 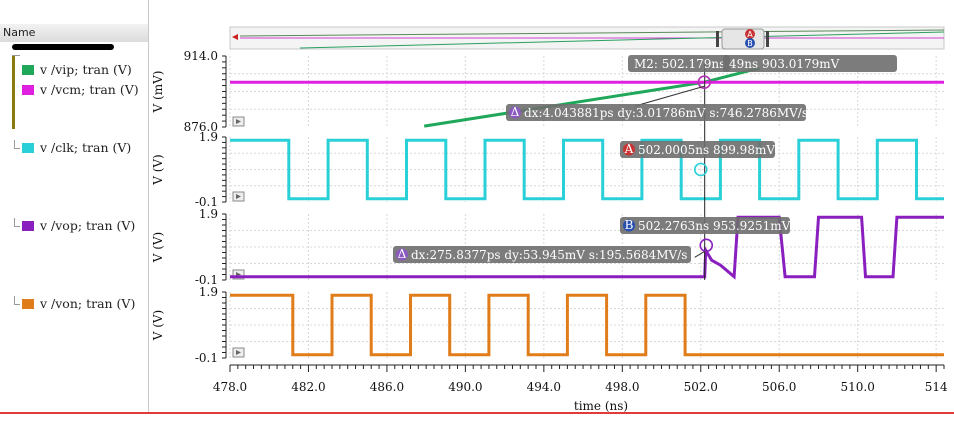 I want to click on y-axis-label: V (mV), so click(x=158, y=92).